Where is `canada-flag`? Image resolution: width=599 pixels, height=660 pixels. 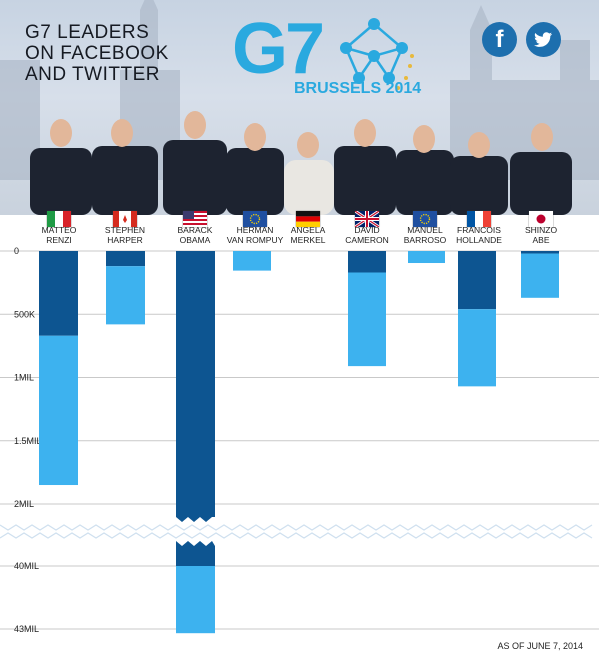
canada-flag is located at coordinates (125, 219).